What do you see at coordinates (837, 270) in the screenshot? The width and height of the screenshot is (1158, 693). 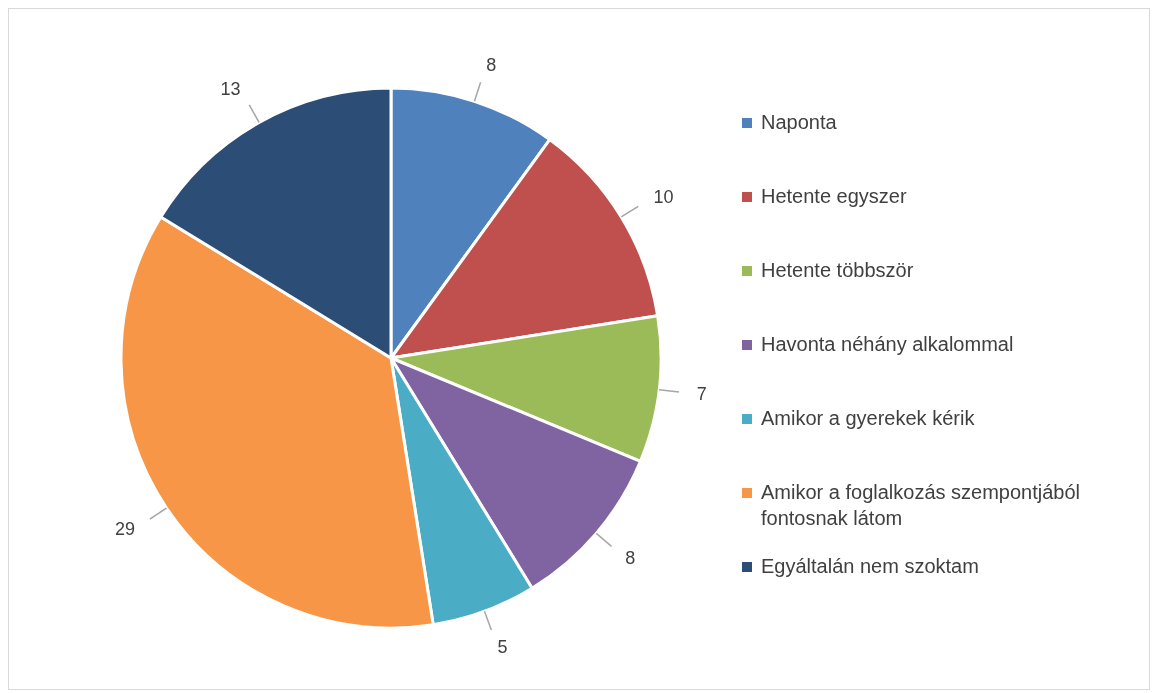 I see `legend-label: Hetente többször` at bounding box center [837, 270].